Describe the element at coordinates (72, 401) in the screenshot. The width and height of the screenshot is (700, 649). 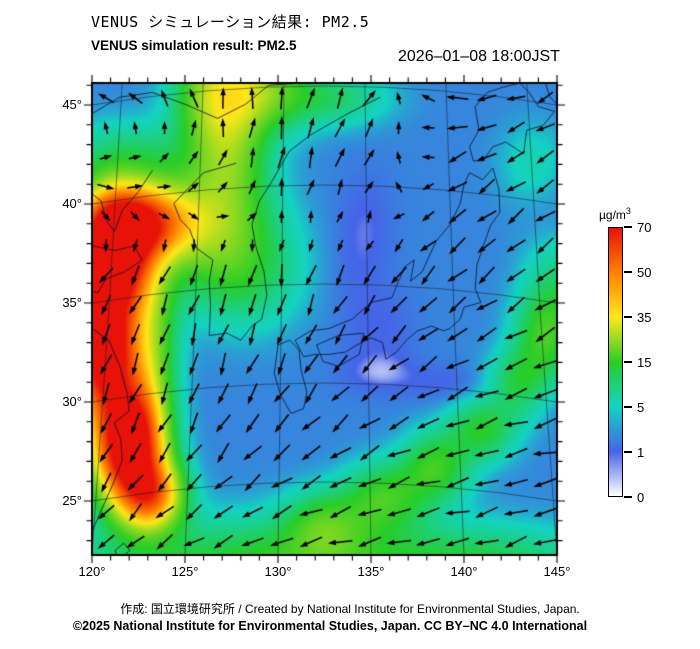
I see `lat-tick-label: 30°` at that location.